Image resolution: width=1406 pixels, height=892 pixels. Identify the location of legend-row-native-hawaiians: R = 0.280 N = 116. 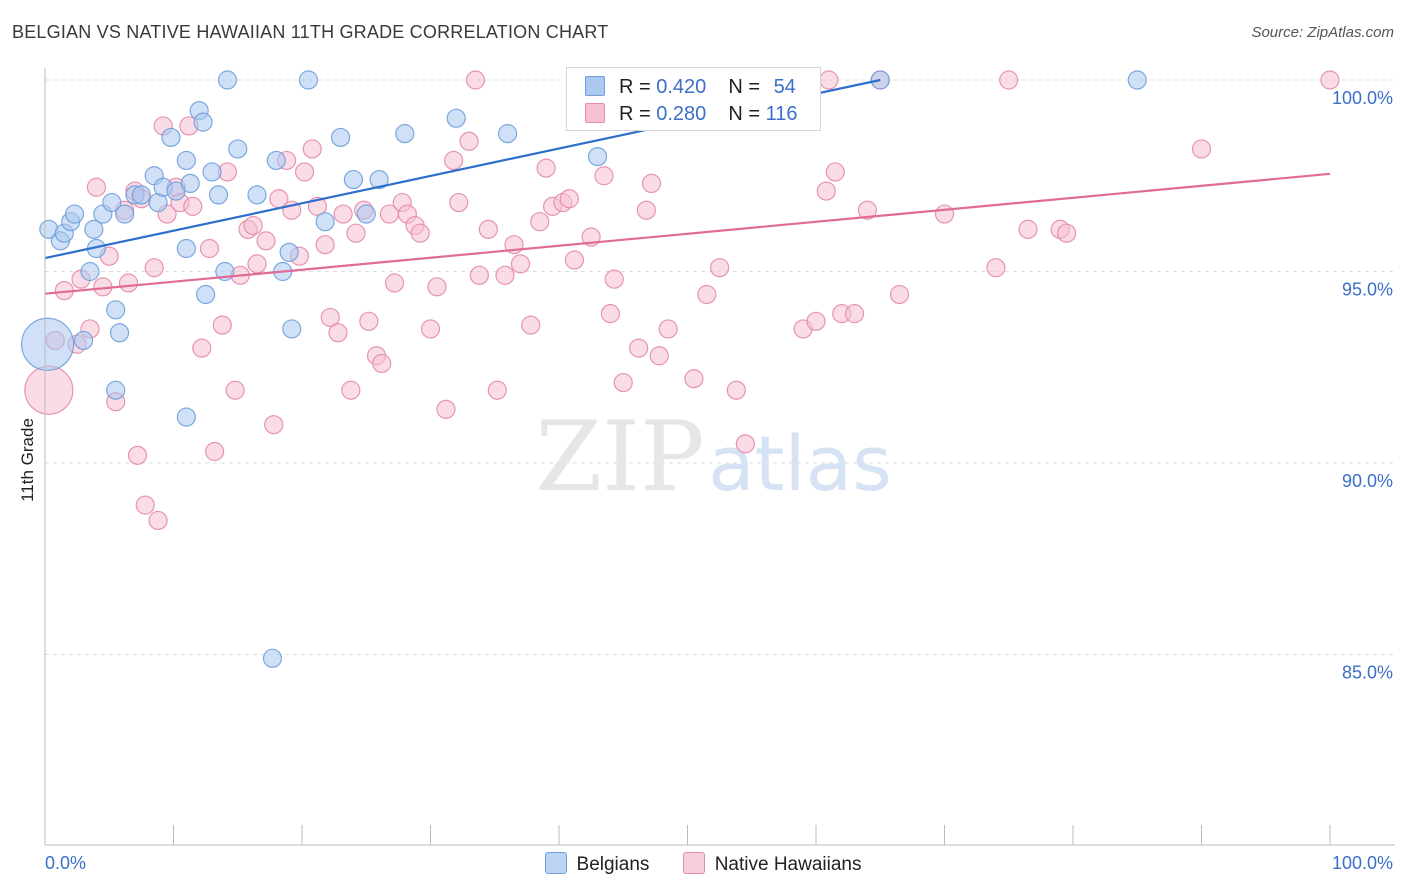
(691, 114).